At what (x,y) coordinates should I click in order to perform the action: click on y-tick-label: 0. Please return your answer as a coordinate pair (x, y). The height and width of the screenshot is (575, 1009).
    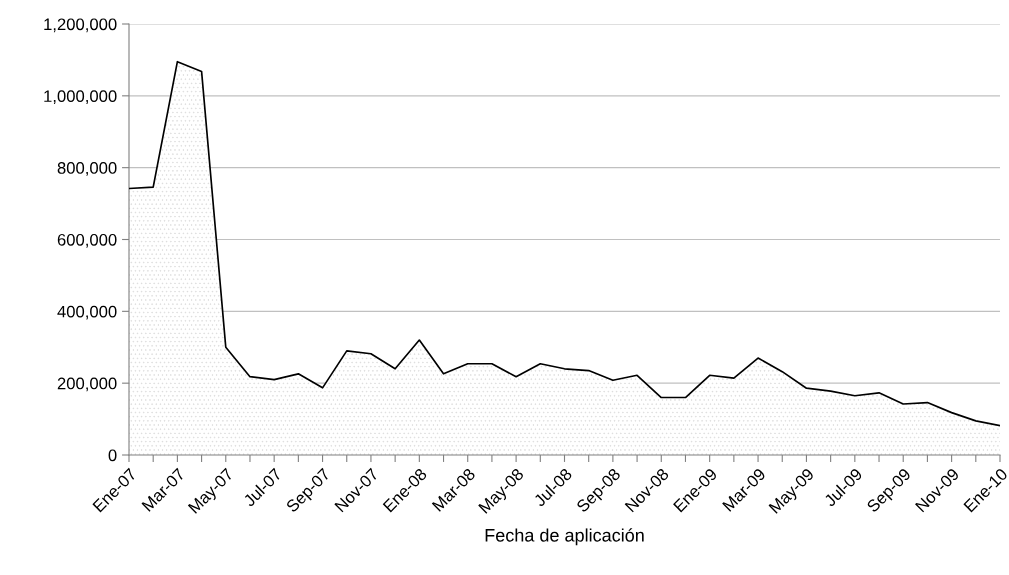
    Looking at the image, I should click on (112, 455).